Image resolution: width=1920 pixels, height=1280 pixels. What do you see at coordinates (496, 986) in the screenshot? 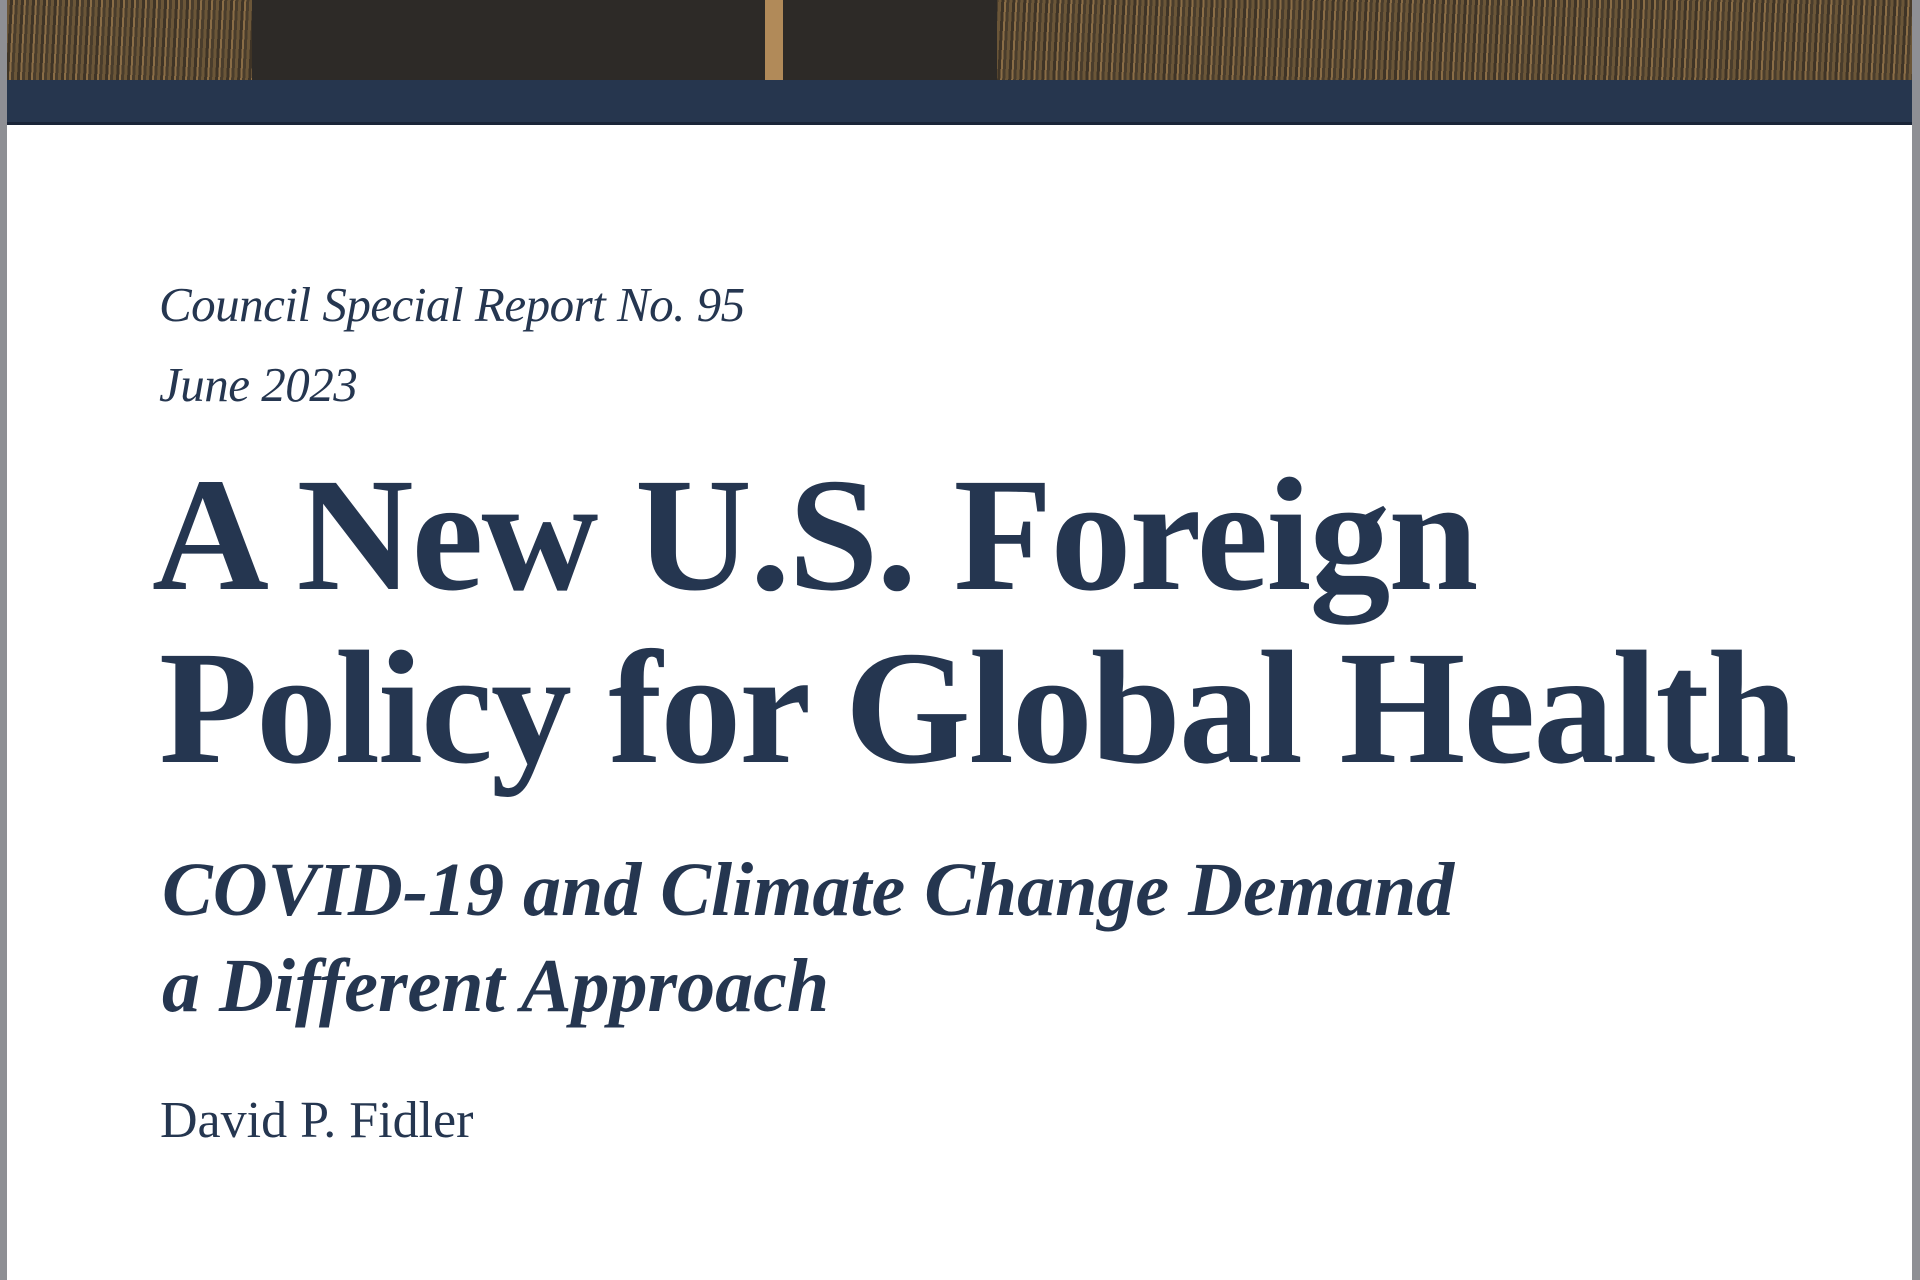
I see `subtitle-line-2: a Different Approach` at bounding box center [496, 986].